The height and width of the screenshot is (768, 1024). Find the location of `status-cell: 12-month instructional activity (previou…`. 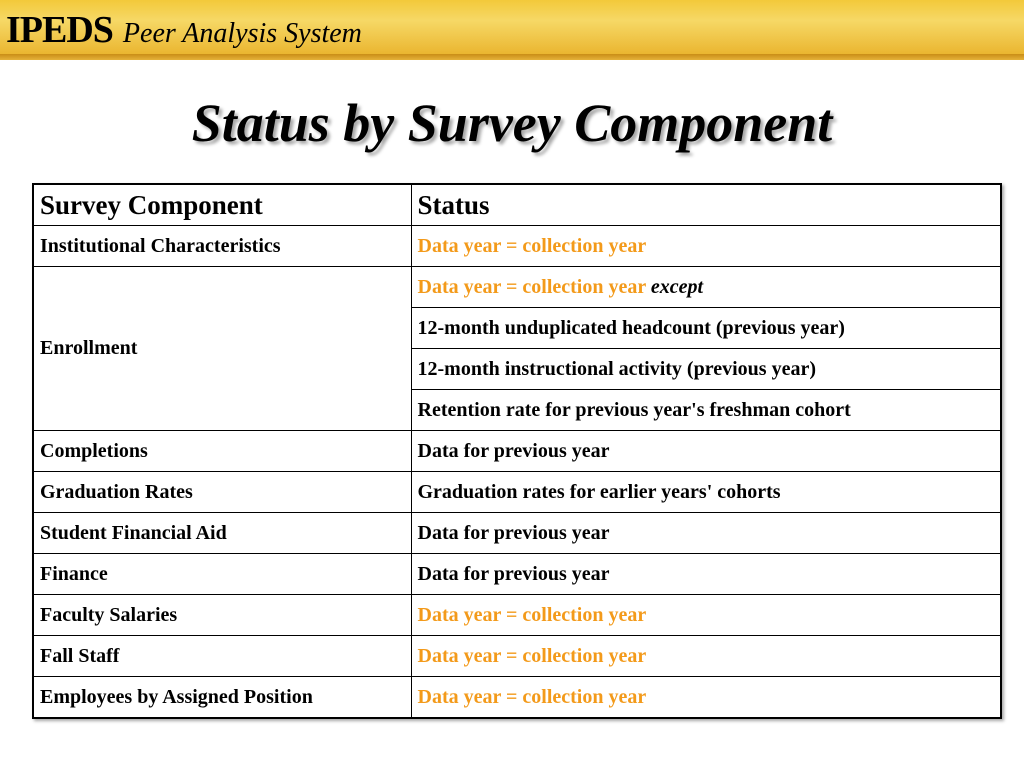

status-cell: 12-month instructional activity (previou… is located at coordinates (706, 369).